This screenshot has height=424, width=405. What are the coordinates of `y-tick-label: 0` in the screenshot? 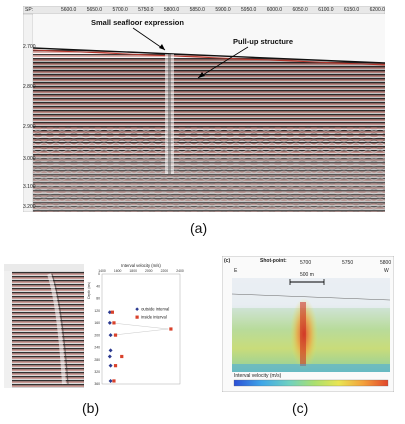 It's located at (99, 274).